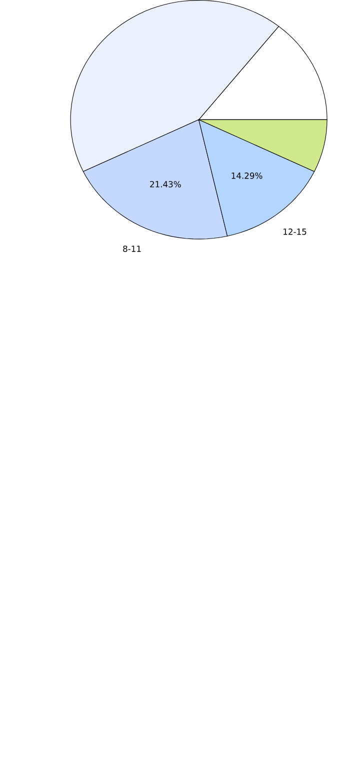 The height and width of the screenshot is (780, 362). Describe the element at coordinates (294, 231) in the screenshot. I see `slice-label: 12-15` at that location.